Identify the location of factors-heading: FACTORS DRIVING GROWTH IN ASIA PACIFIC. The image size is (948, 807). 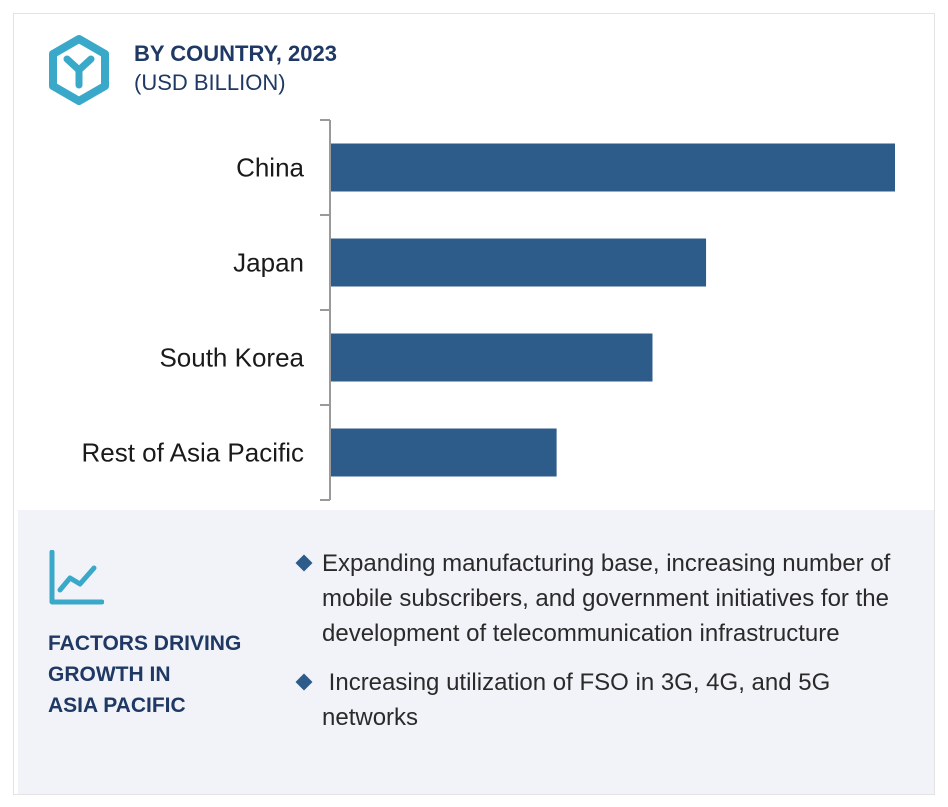
(163, 674).